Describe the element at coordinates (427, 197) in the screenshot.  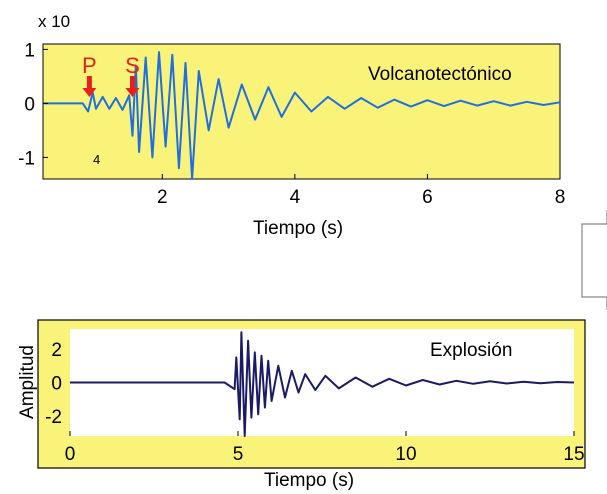
I see `x-tick-label-1: 6` at that location.